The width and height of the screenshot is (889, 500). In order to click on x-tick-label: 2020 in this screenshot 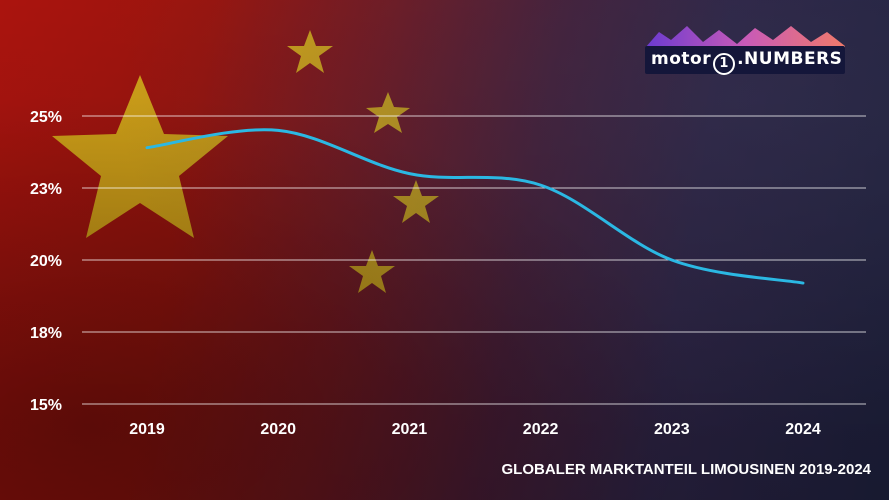, I will do `click(278, 429)`.